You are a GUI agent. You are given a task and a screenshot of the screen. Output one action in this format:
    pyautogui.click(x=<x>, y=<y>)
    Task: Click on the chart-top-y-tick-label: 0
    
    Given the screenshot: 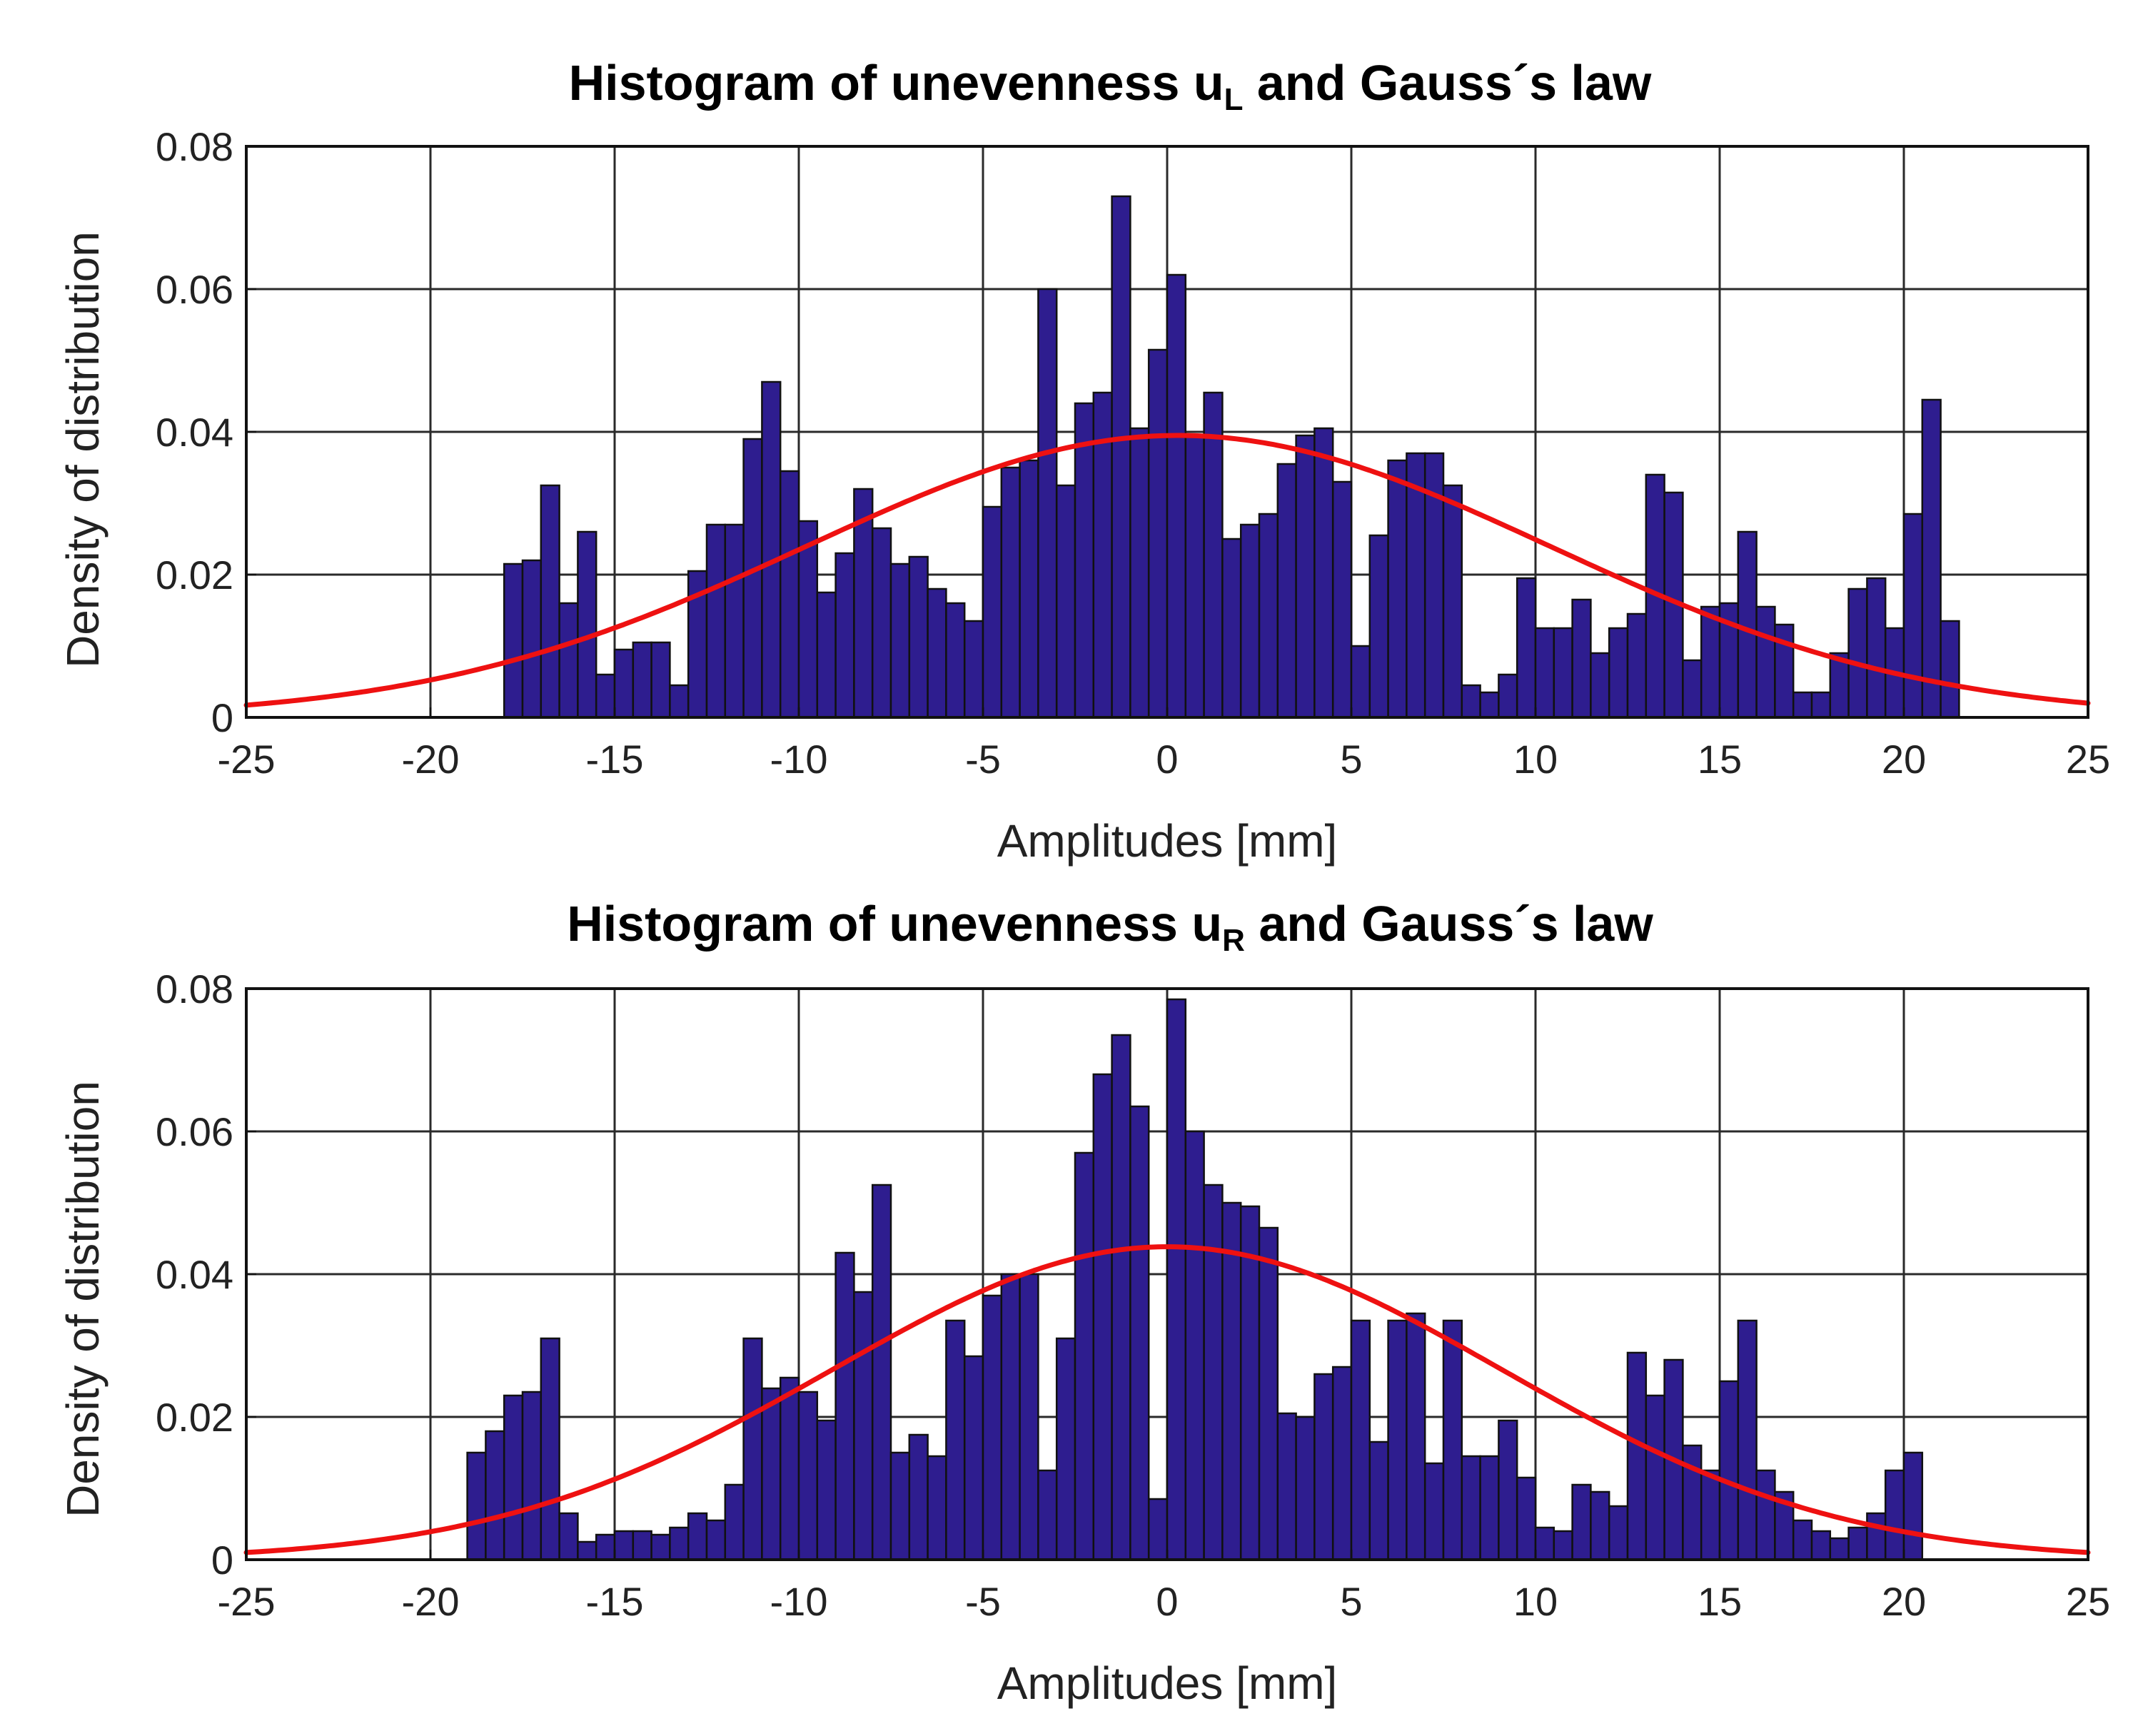 What is the action you would take?
    pyautogui.click(x=222, y=717)
    